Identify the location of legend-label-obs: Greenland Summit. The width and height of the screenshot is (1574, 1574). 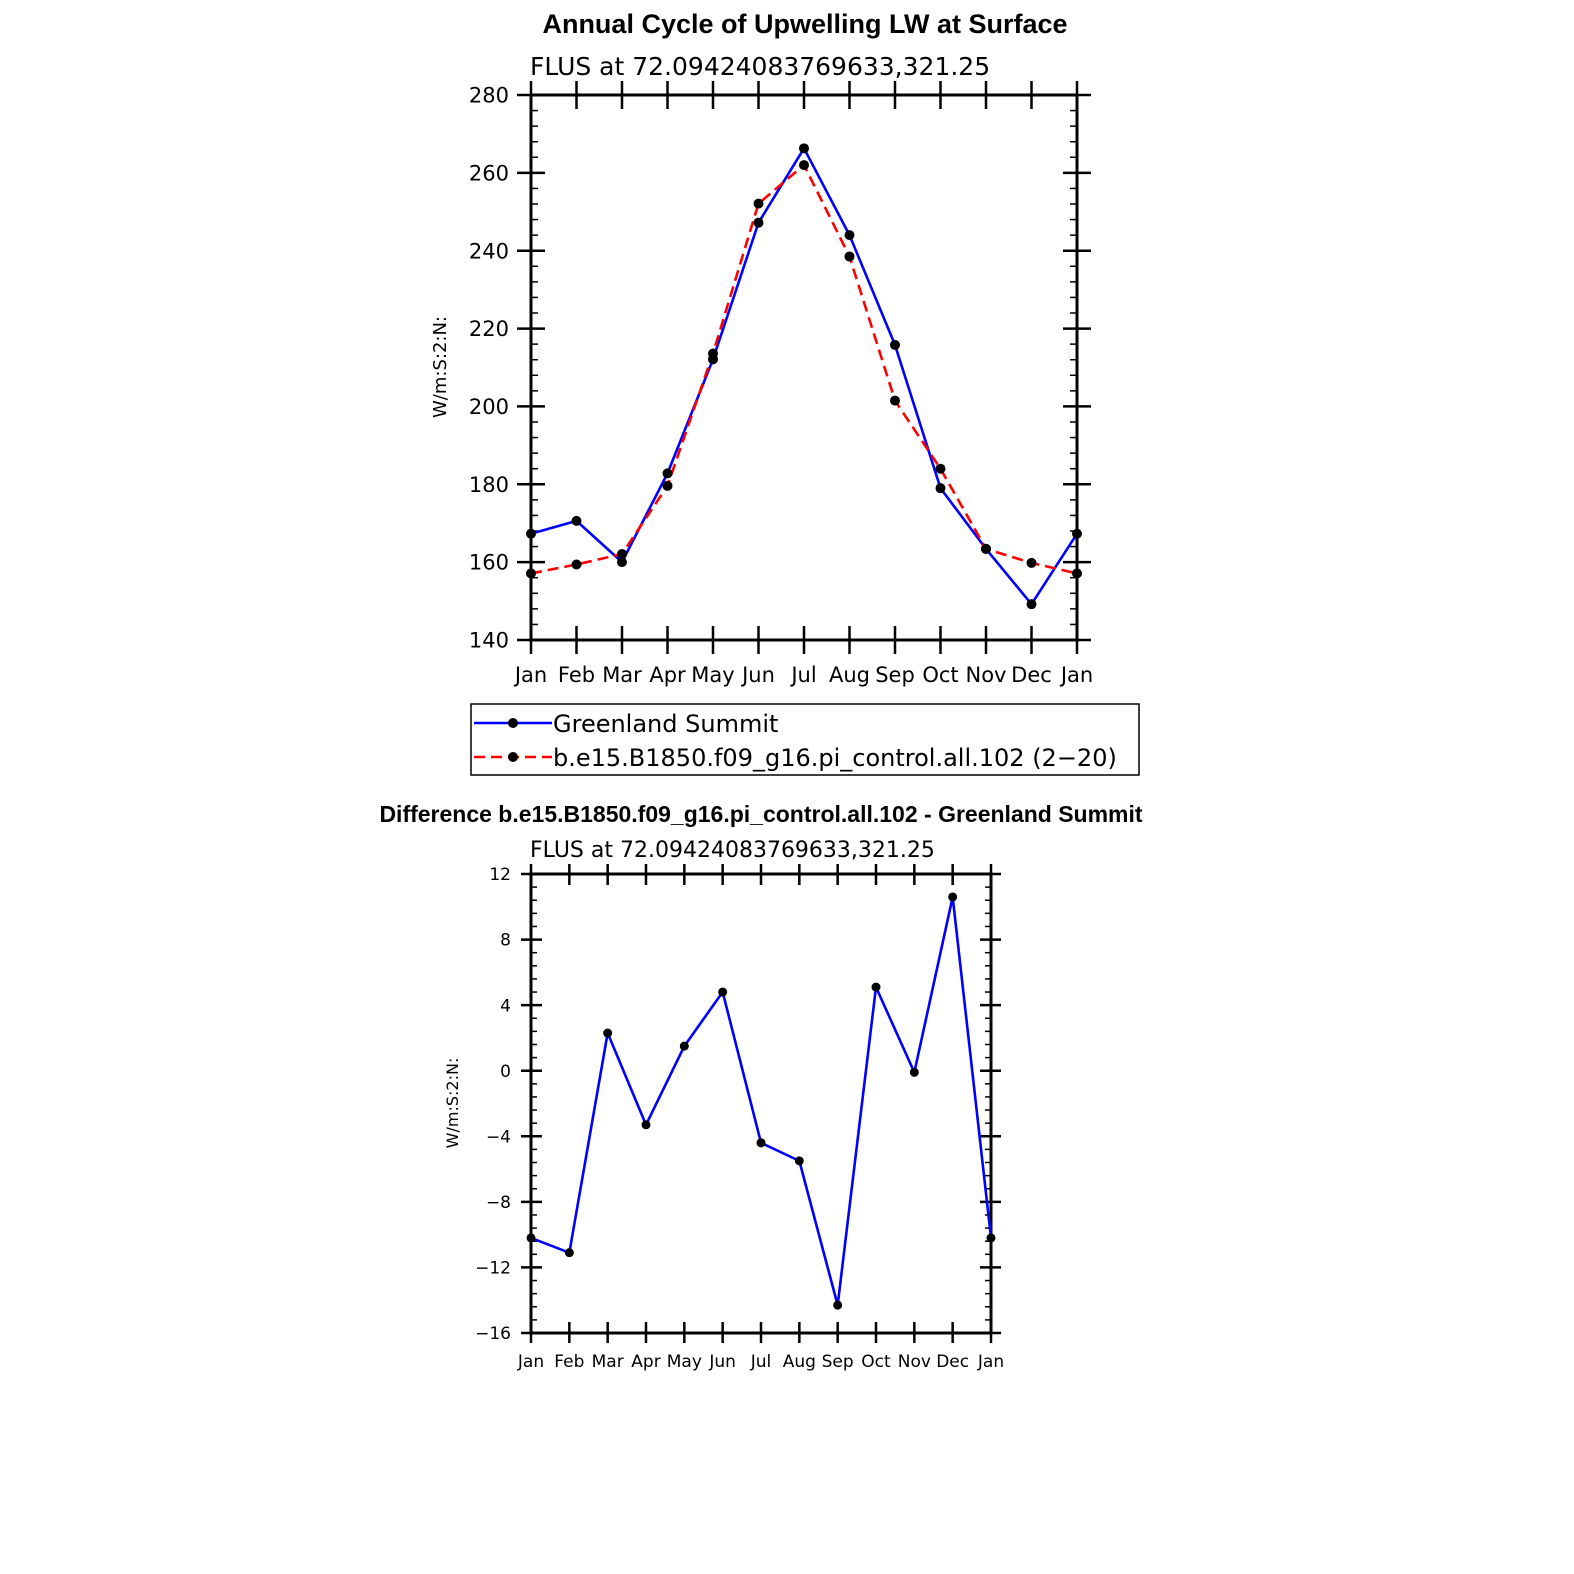
(665, 724).